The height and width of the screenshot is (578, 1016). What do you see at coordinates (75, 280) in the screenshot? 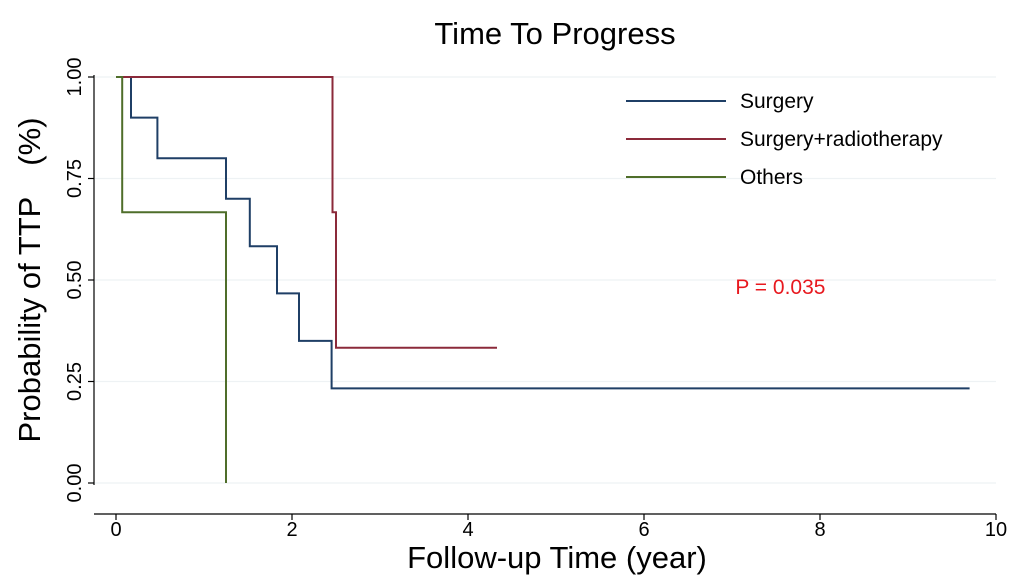
I see `y-tick-label-2: 0.50` at bounding box center [75, 280].